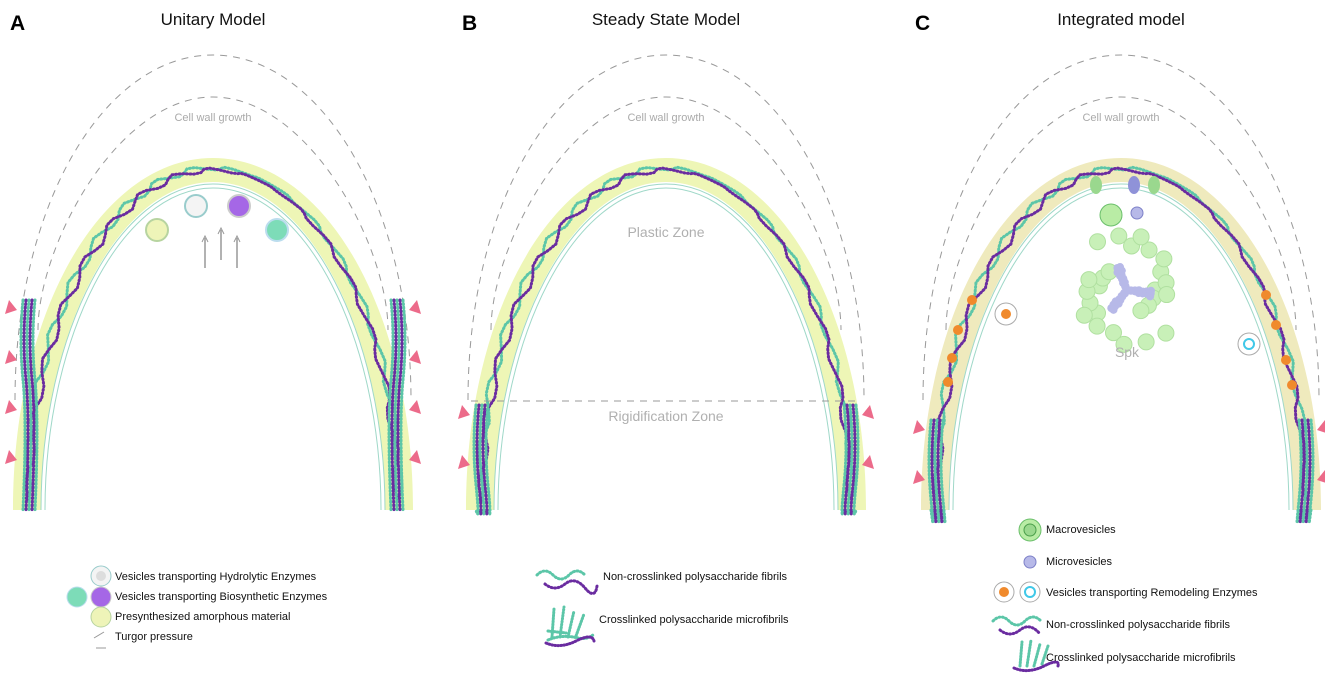 The width and height of the screenshot is (1325, 674). I want to click on panel-letter: B, so click(469, 23).